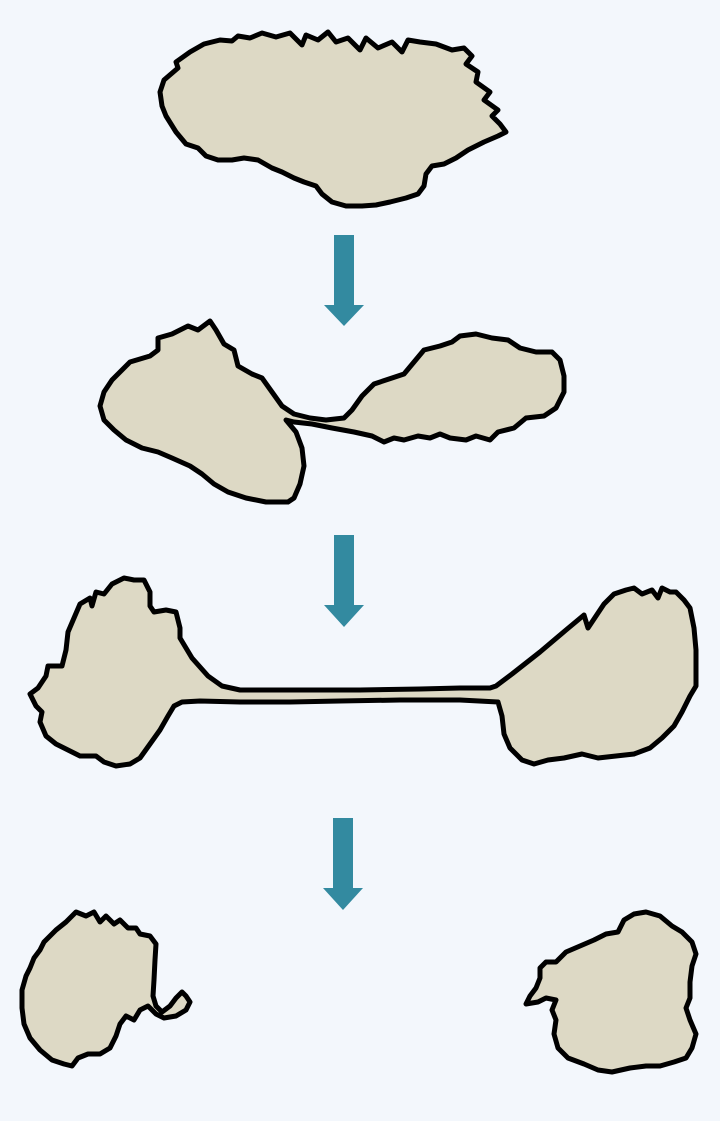  I want to click on right-daughter-cell, so click(611, 992).